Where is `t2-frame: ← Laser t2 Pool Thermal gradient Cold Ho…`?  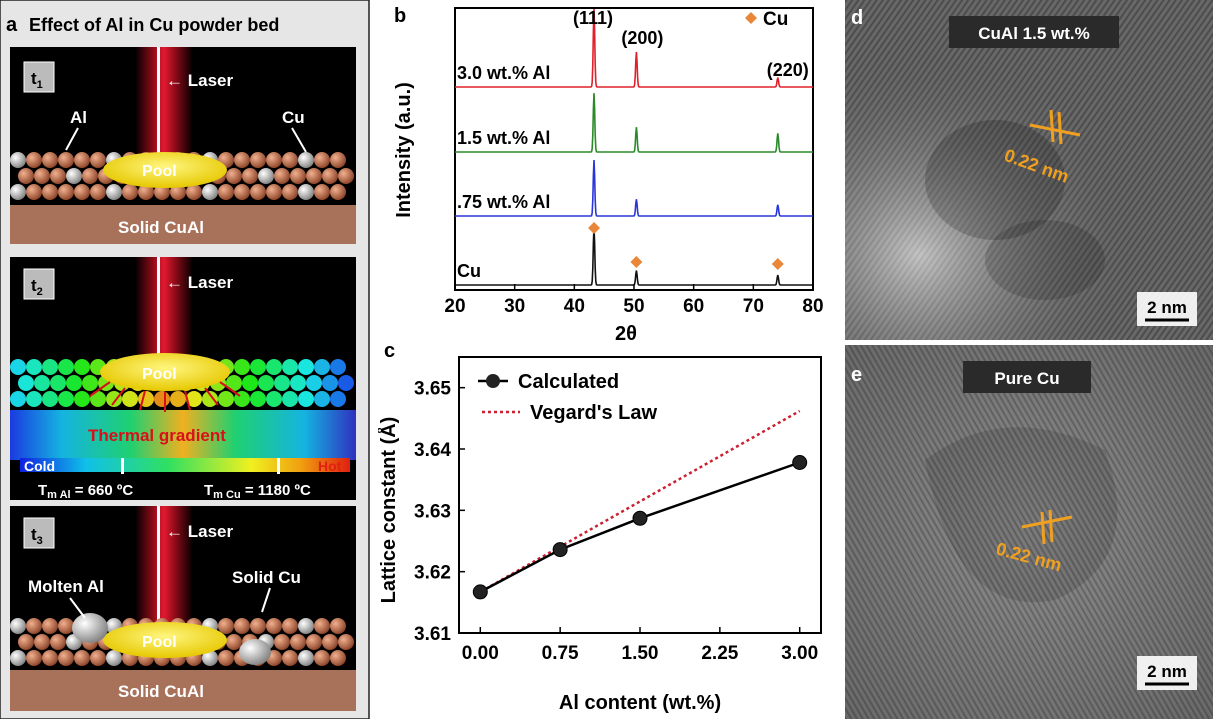
t2-frame: ← Laser t2 Pool Thermal gradient Cold Ho… is located at coordinates (183, 379).